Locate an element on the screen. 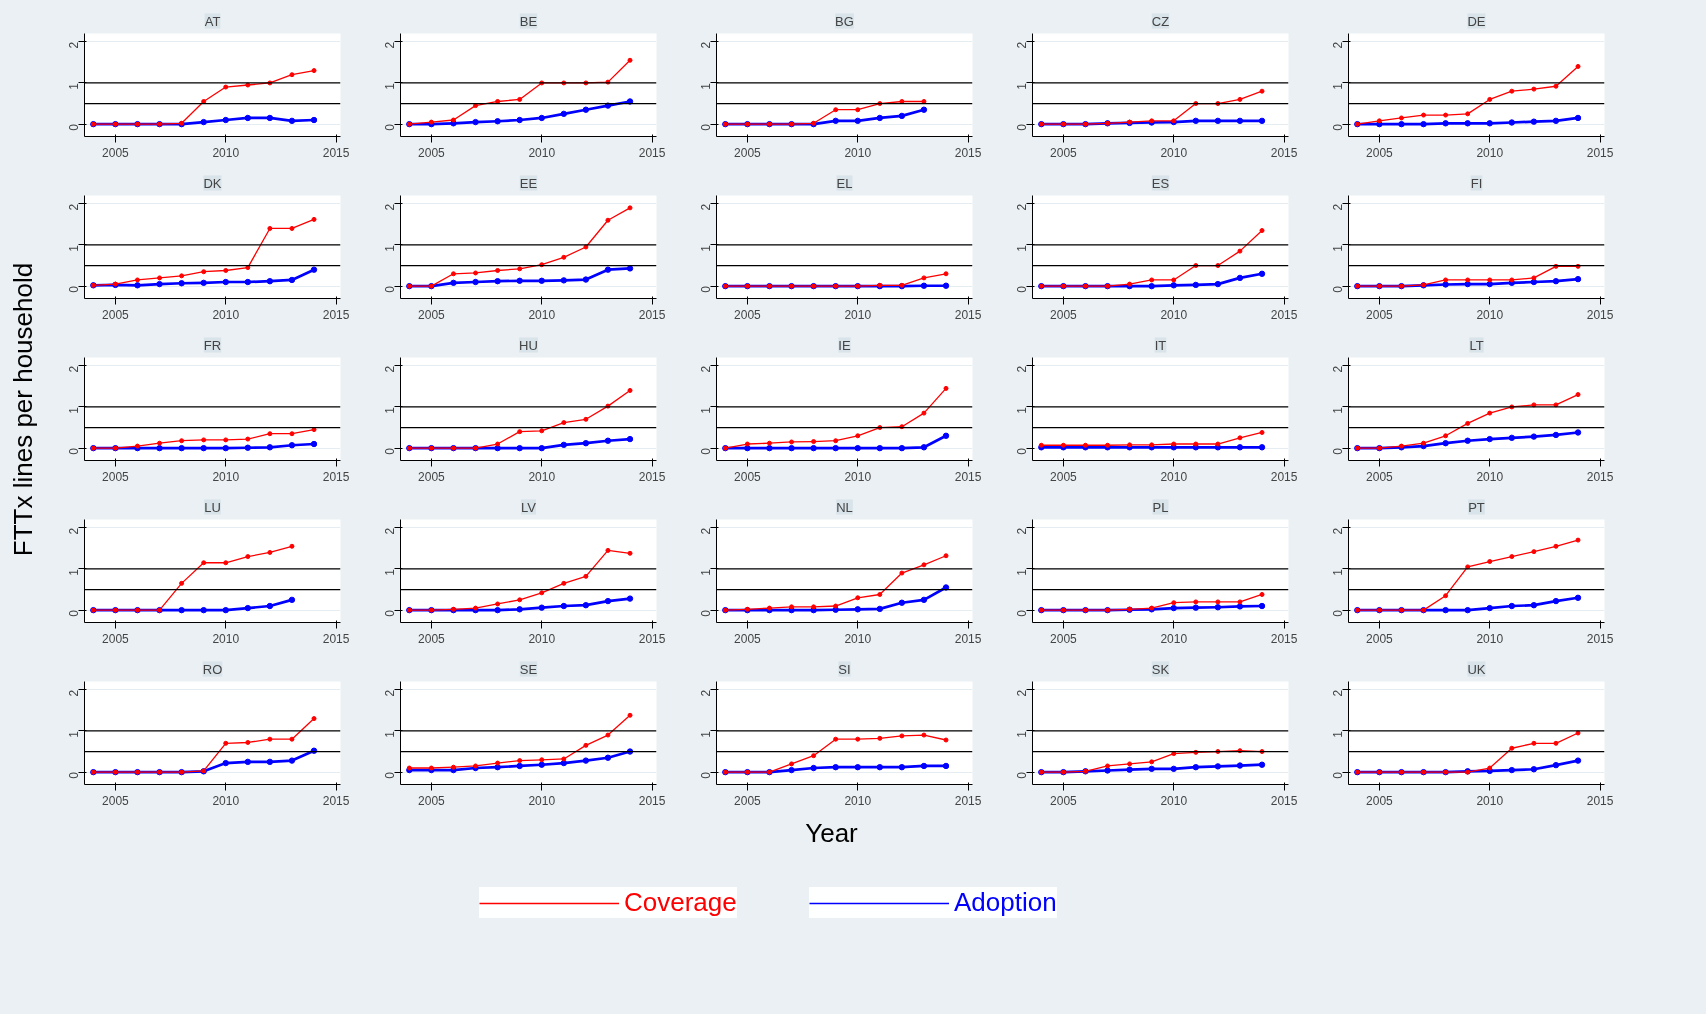 The width and height of the screenshot is (1706, 1014). chart-title: HU is located at coordinates (528, 345).